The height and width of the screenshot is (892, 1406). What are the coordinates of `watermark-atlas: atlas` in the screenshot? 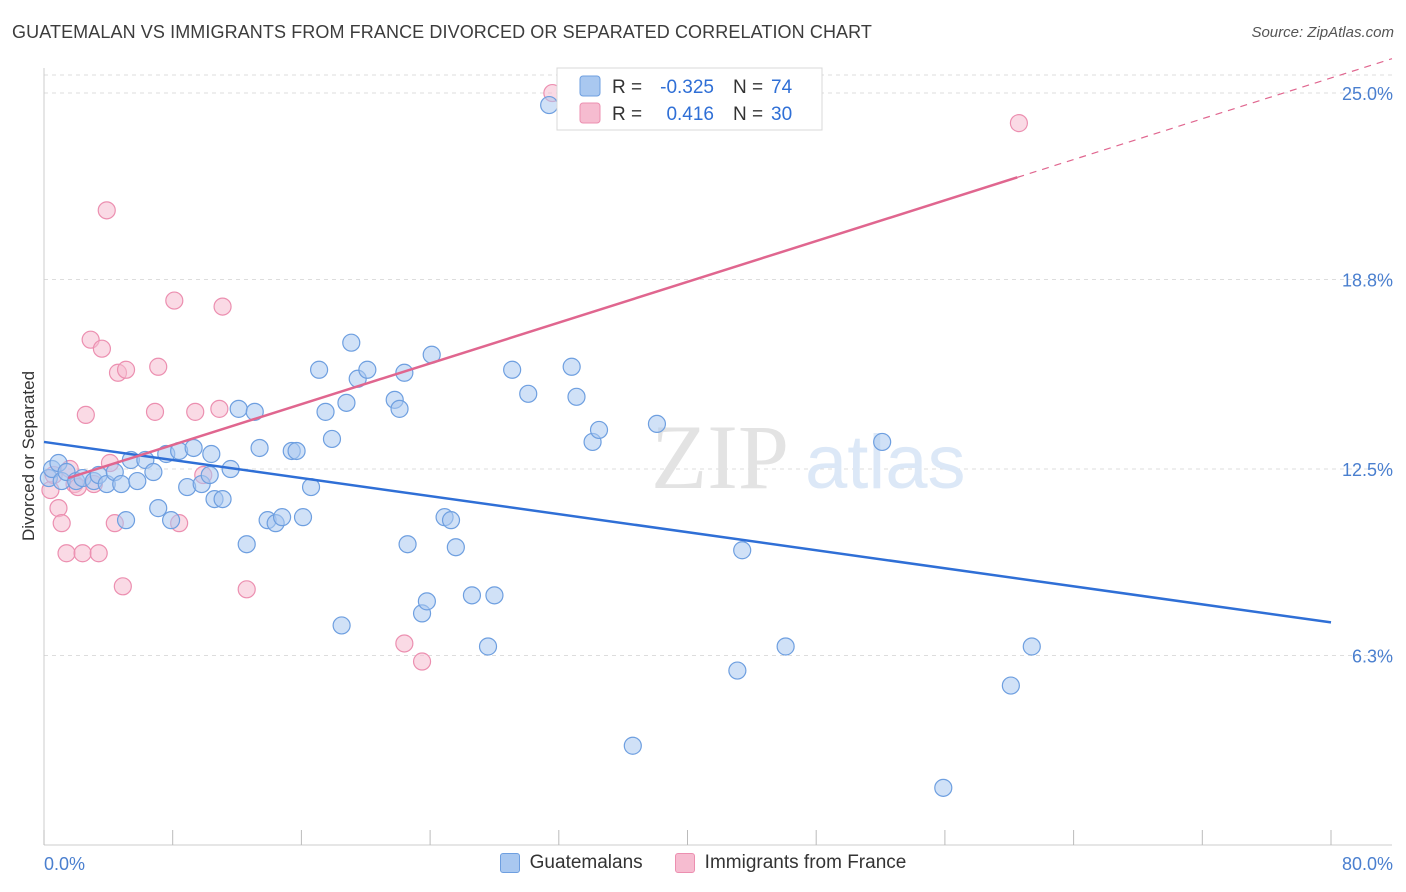 It's located at (885, 462).